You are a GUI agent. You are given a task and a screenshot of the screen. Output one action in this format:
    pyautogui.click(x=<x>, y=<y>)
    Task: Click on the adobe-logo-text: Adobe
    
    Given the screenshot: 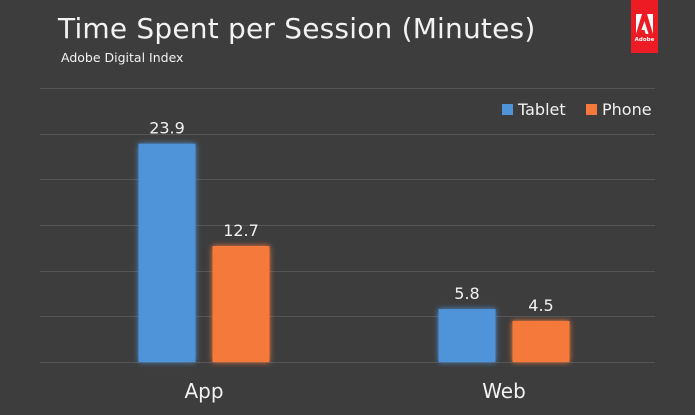 What is the action you would take?
    pyautogui.click(x=644, y=40)
    